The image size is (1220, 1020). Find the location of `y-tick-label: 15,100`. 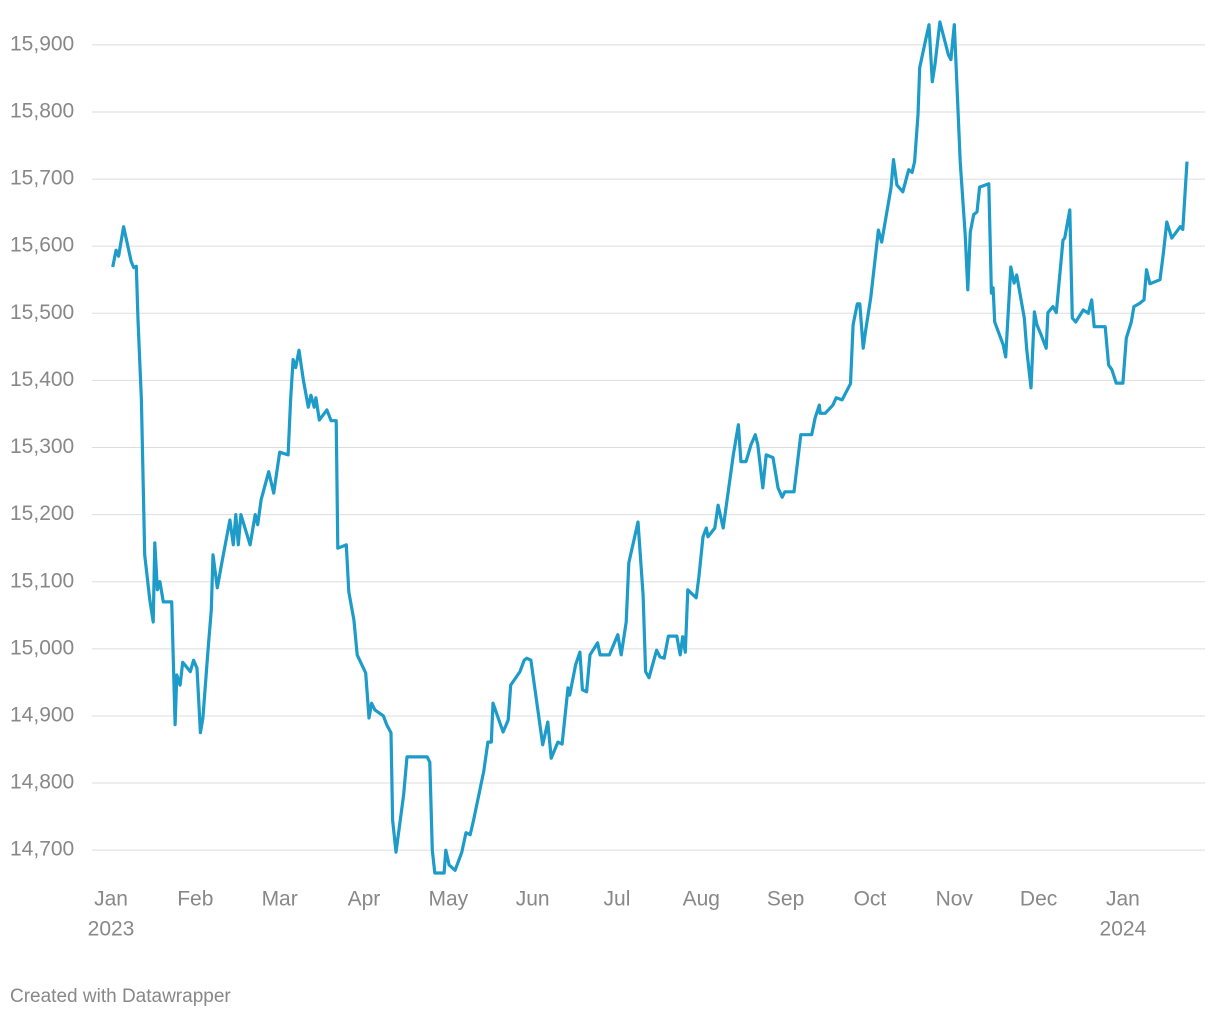

y-tick-label: 15,100 is located at coordinates (42, 580).